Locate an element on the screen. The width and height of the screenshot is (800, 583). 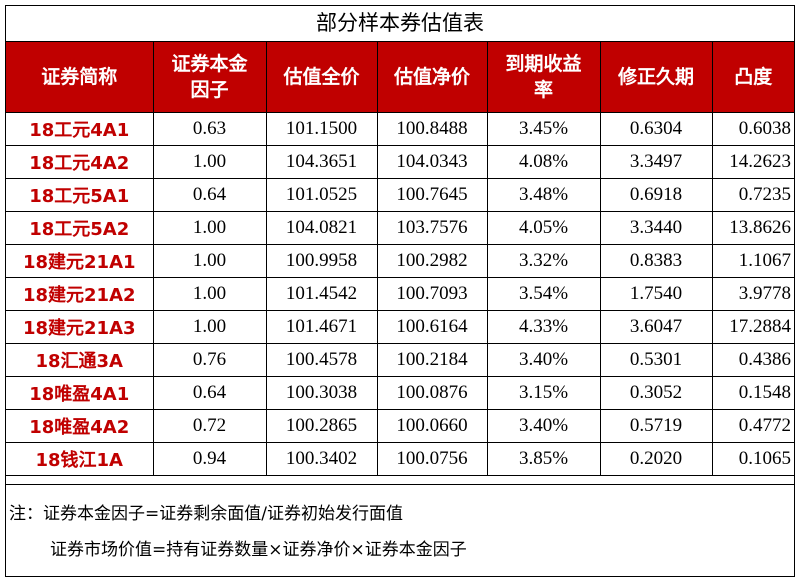
cell-security-name: 18唯盈4A1 is located at coordinates (80, 393).